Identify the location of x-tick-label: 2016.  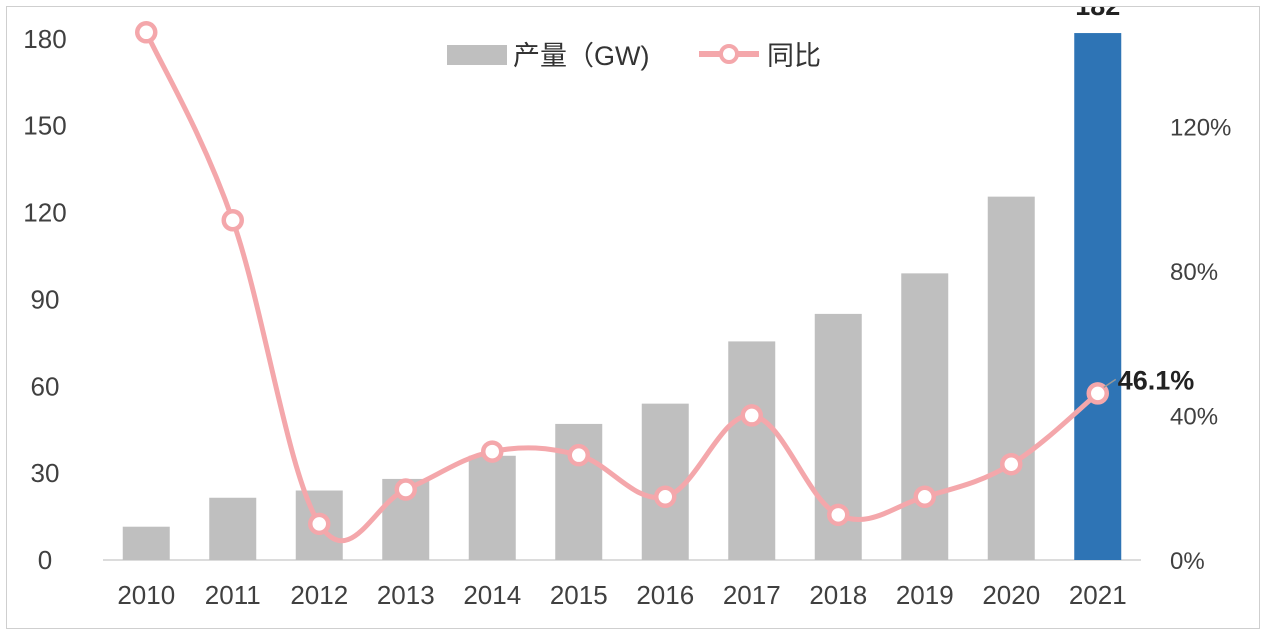
(665, 595).